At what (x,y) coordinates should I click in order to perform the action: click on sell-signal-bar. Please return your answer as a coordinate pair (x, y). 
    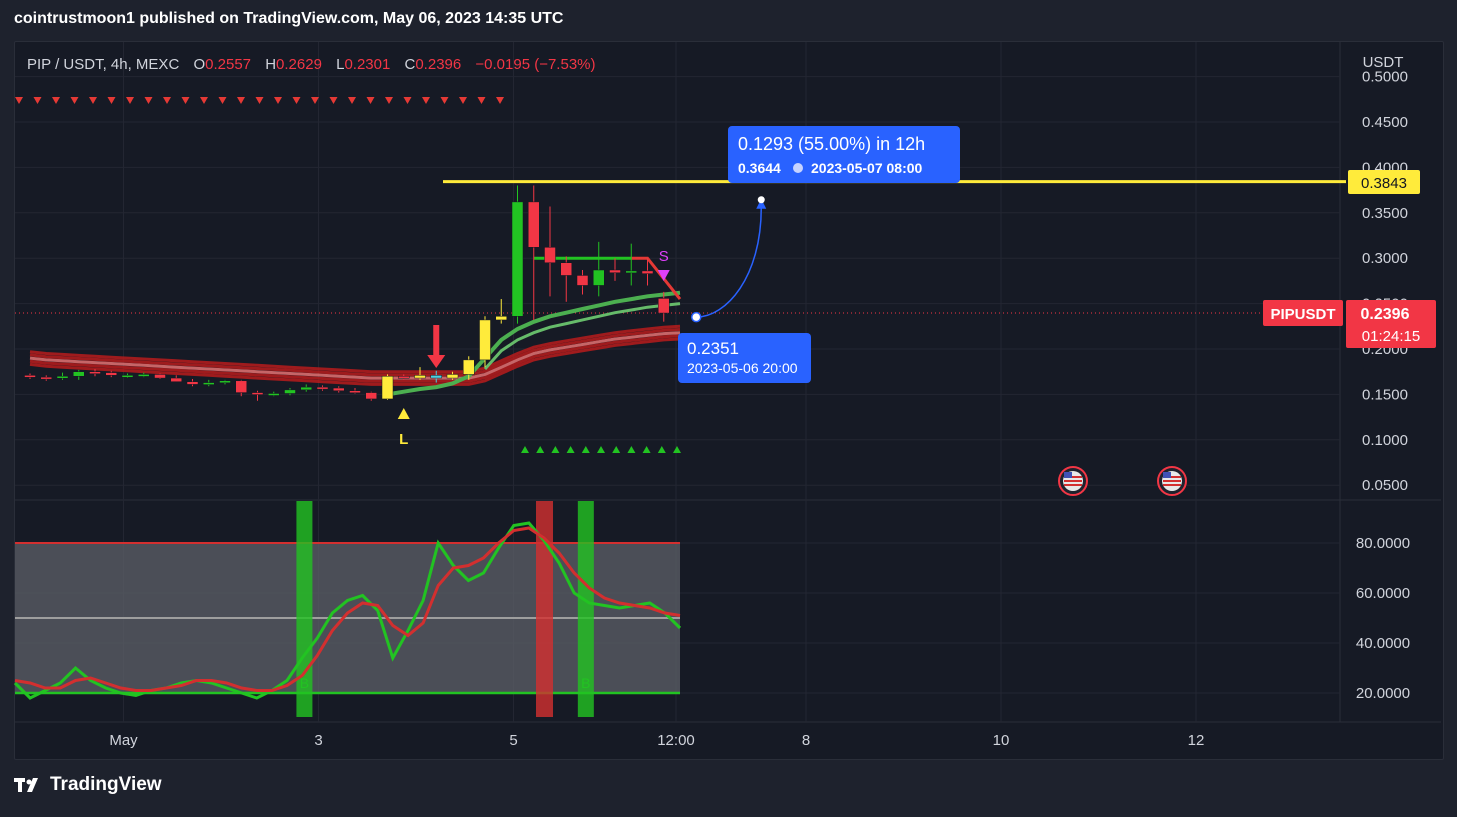
    Looking at the image, I should click on (544, 609).